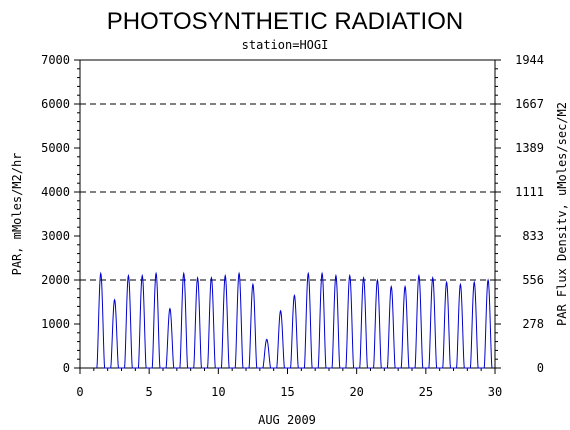  What do you see at coordinates (55, 104) in the screenshot?
I see `y-tick-label: 6000` at bounding box center [55, 104].